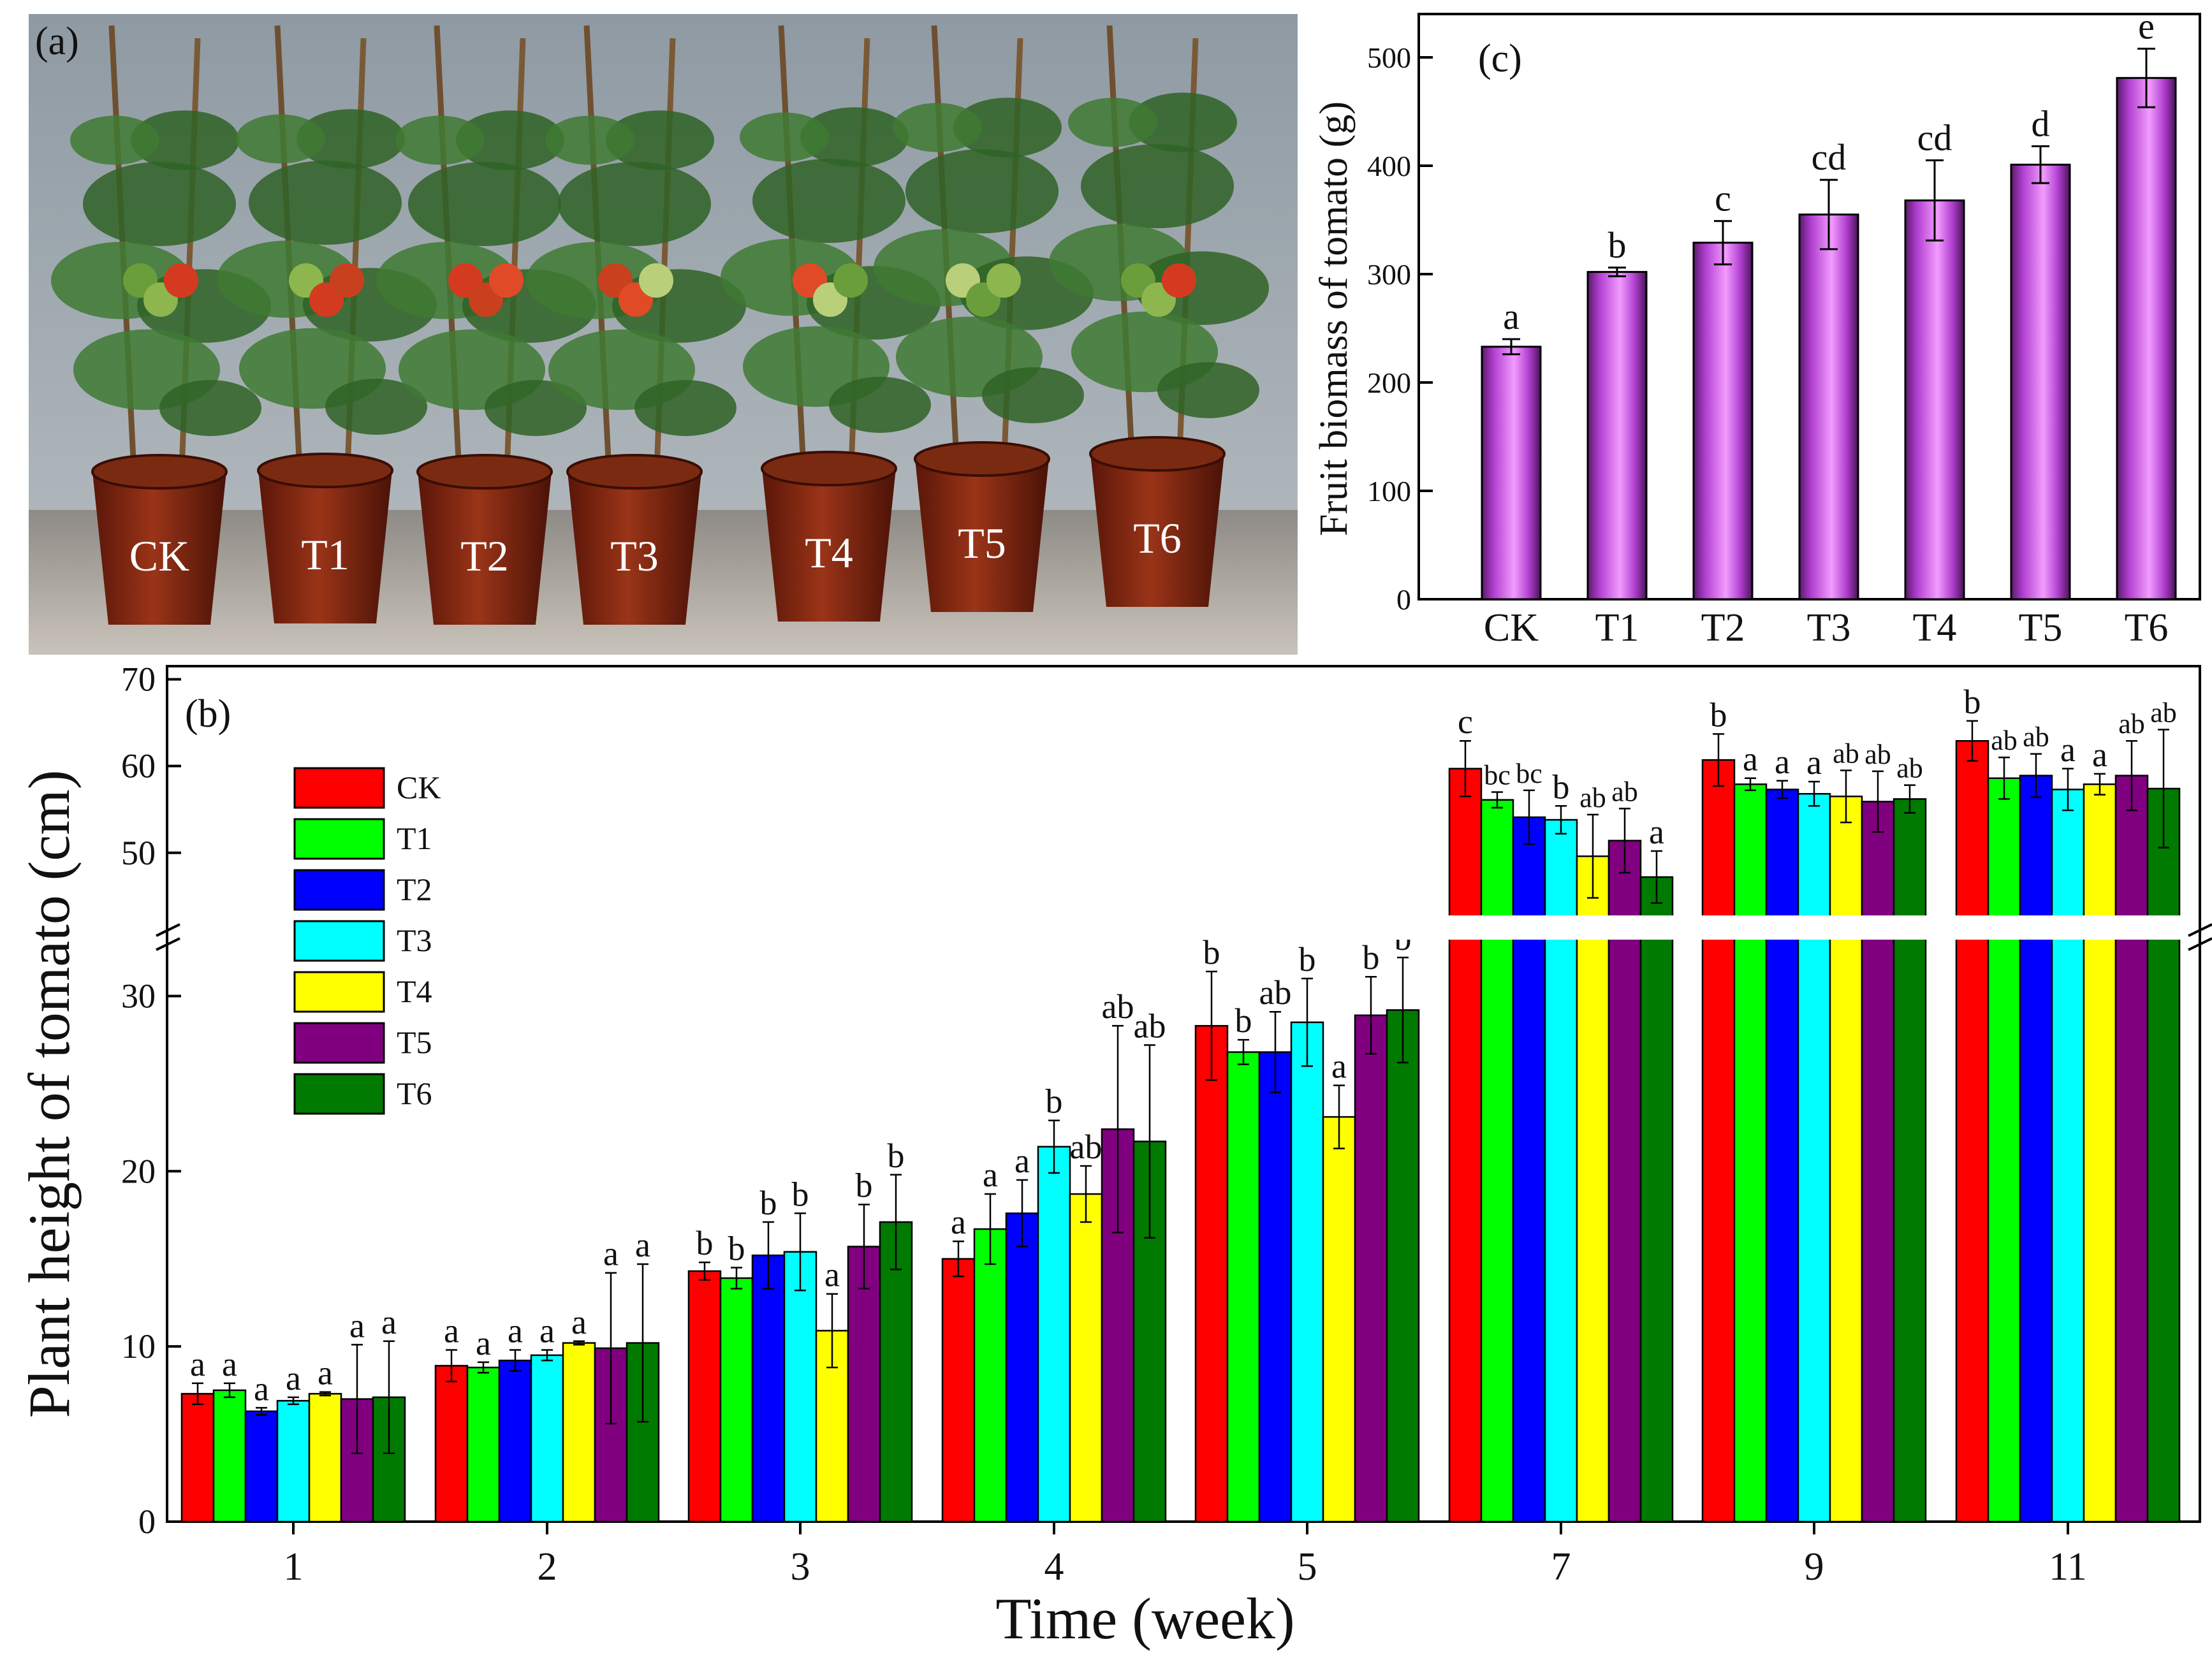  I want to click on y-tick-label: 50, so click(138, 853).